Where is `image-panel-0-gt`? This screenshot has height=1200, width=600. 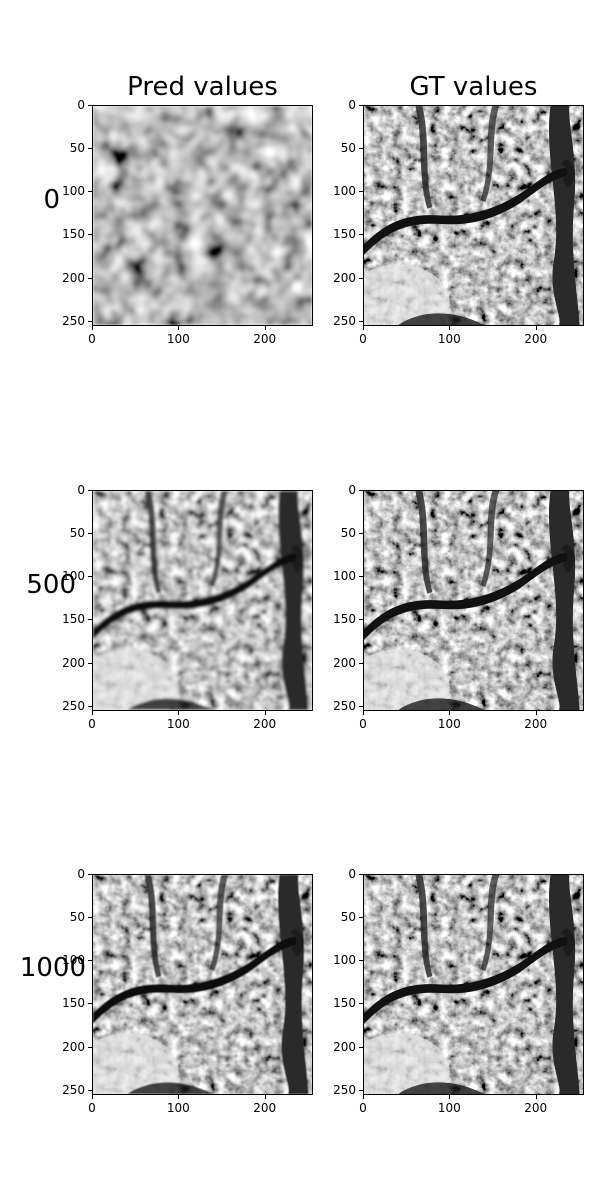
image-panel-0-gt is located at coordinates (473, 215).